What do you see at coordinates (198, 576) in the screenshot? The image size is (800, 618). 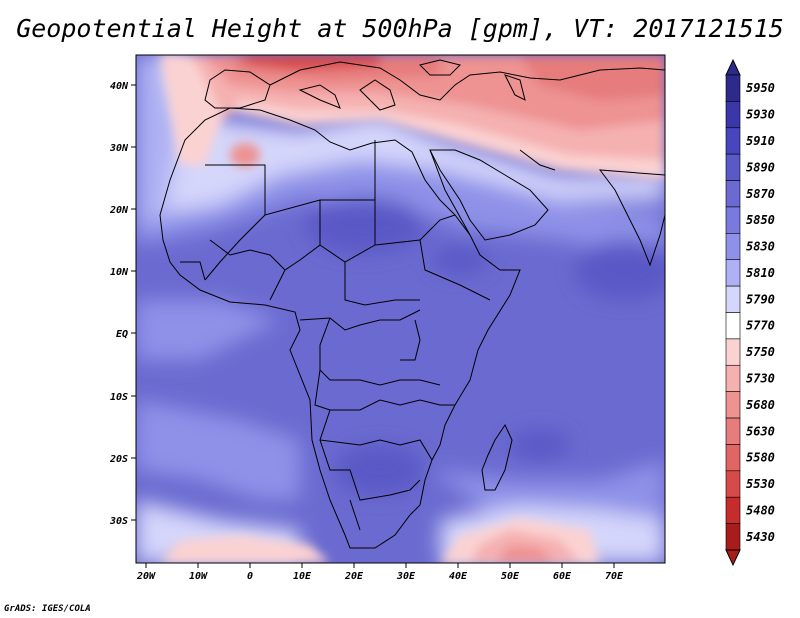 I see `lon-label-10w: 10W` at bounding box center [198, 576].